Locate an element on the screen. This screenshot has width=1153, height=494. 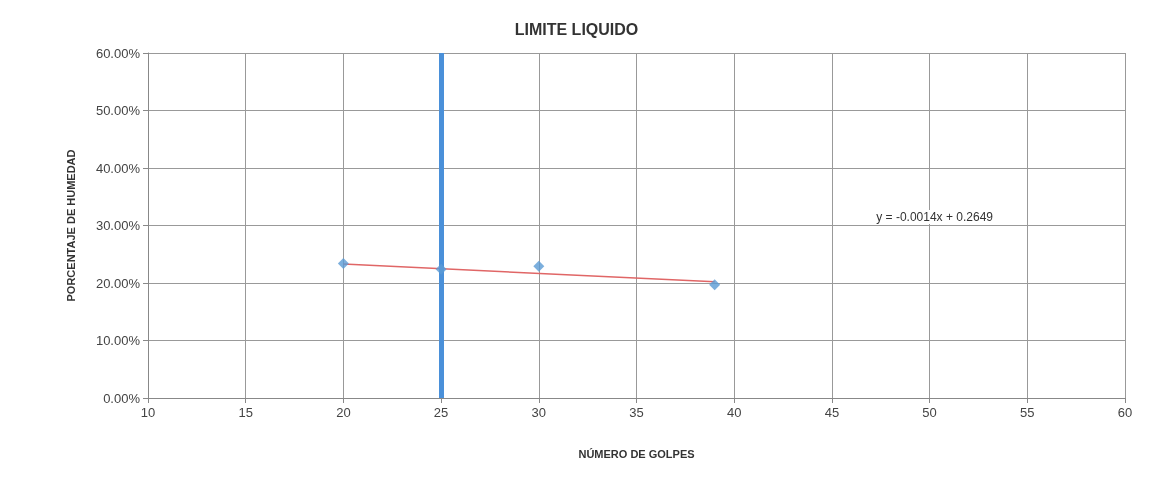
y-tick-label: 30.00% is located at coordinates (118, 225).